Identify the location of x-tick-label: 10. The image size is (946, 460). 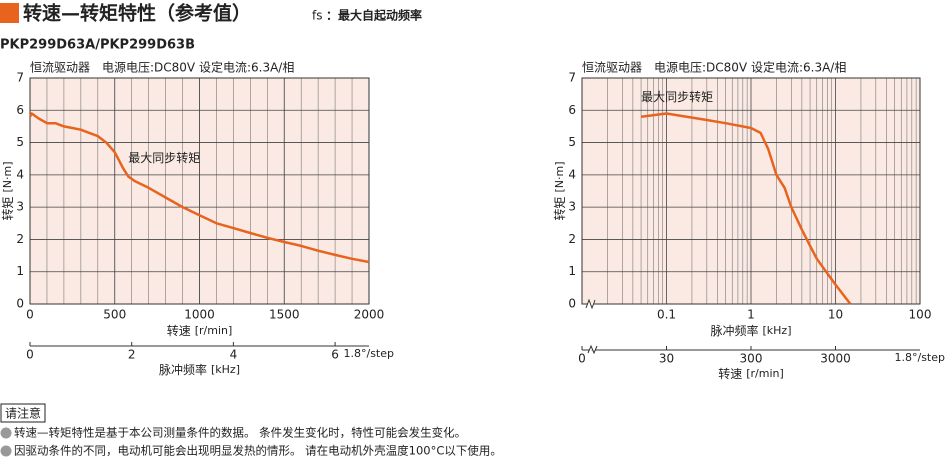
(835, 315).